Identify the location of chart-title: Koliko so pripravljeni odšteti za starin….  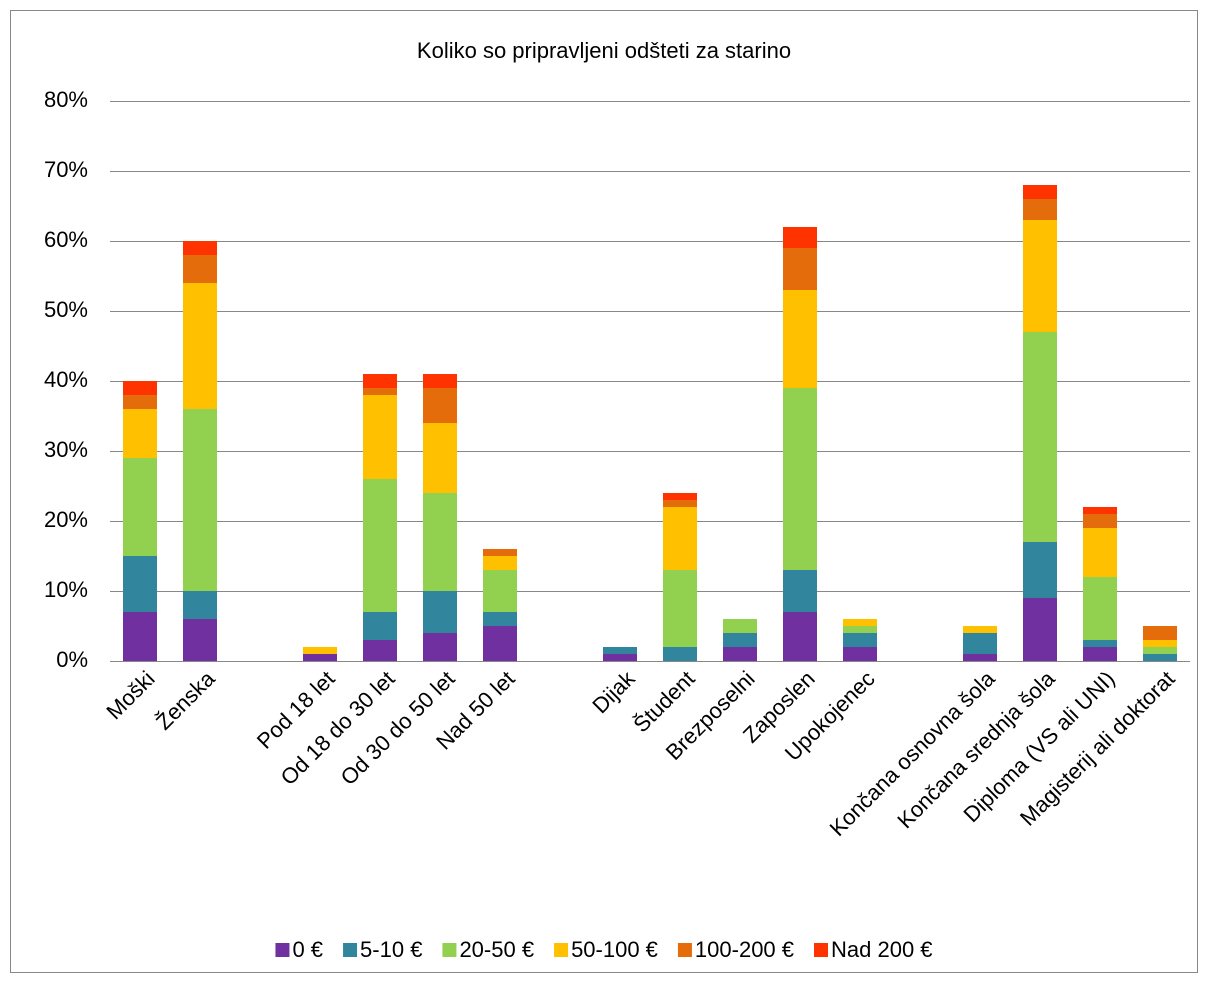
(604, 50).